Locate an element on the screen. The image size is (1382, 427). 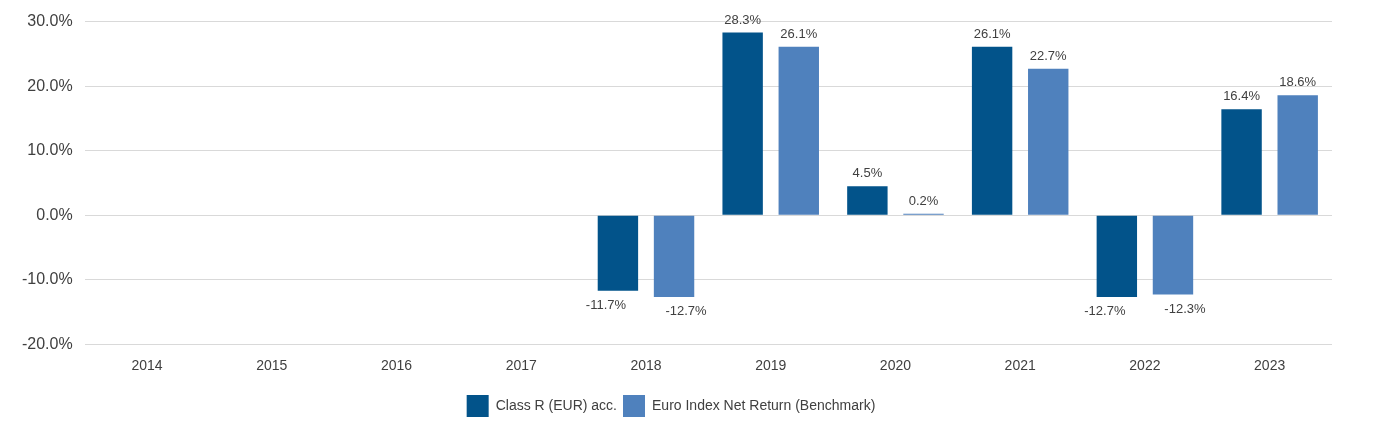
data-label: -12.3% is located at coordinates (1185, 308).